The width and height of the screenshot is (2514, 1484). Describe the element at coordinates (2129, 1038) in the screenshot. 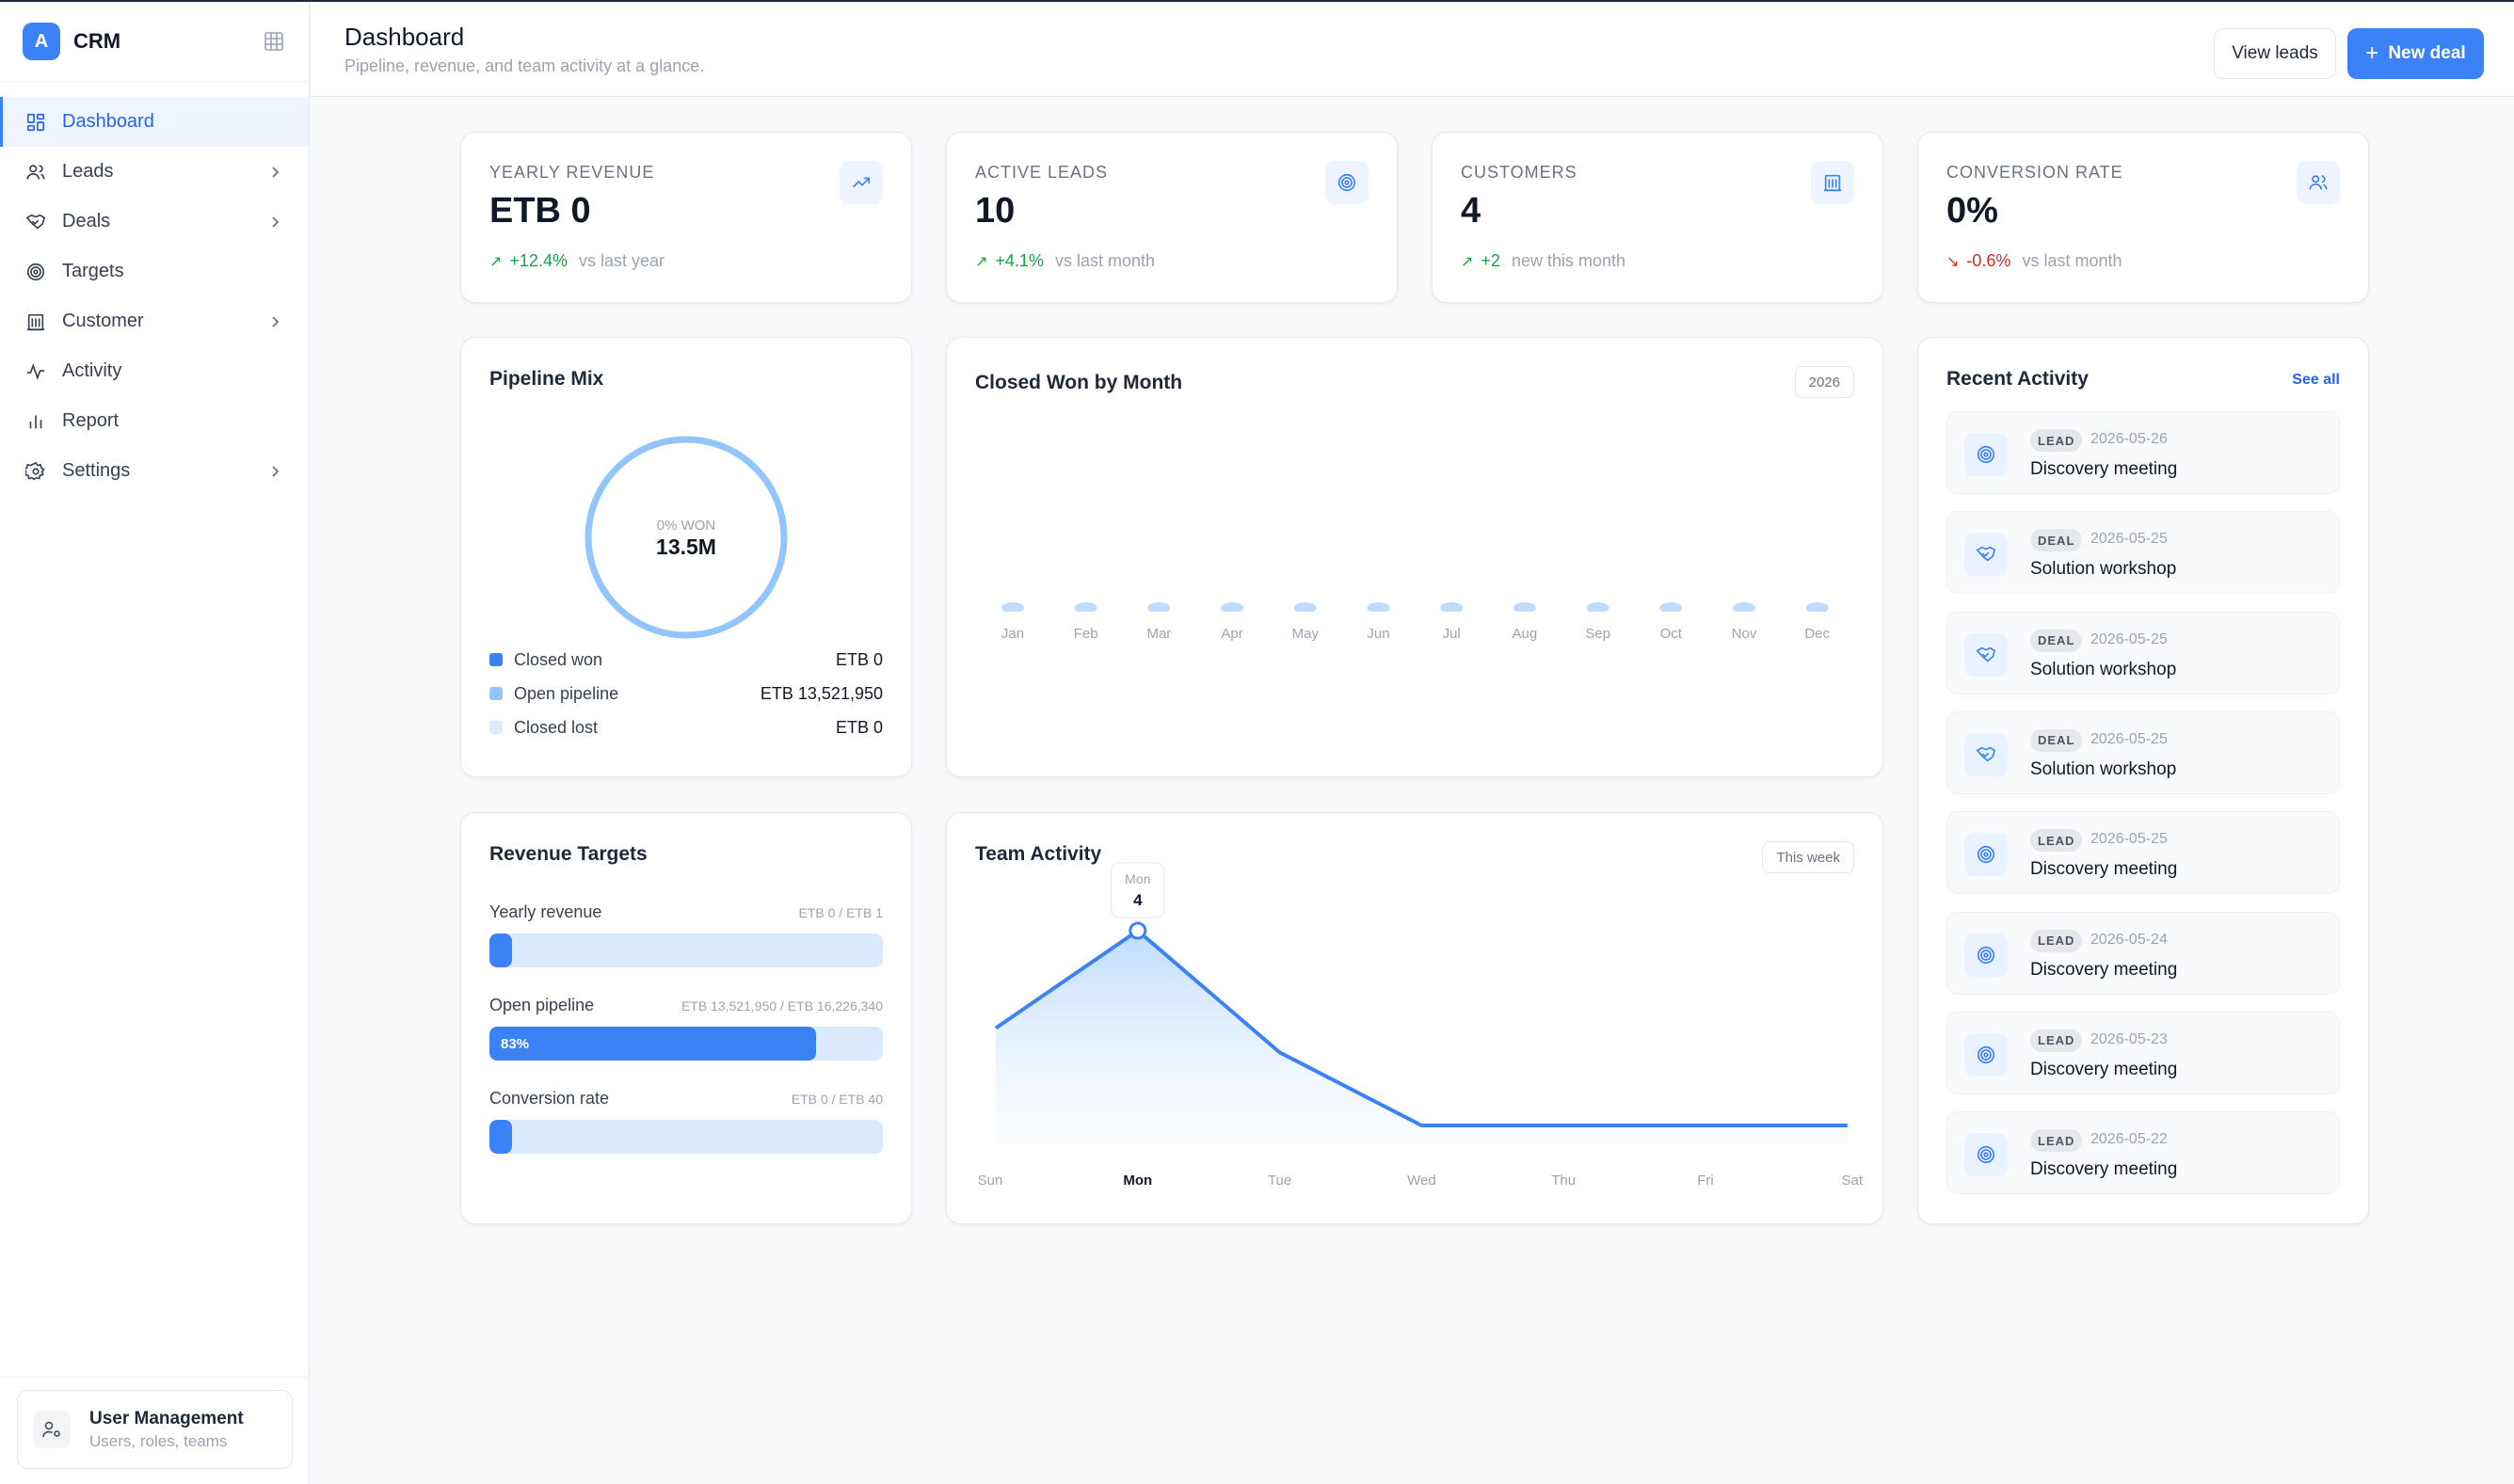

I see `activity-date: 2026-05-23` at that location.